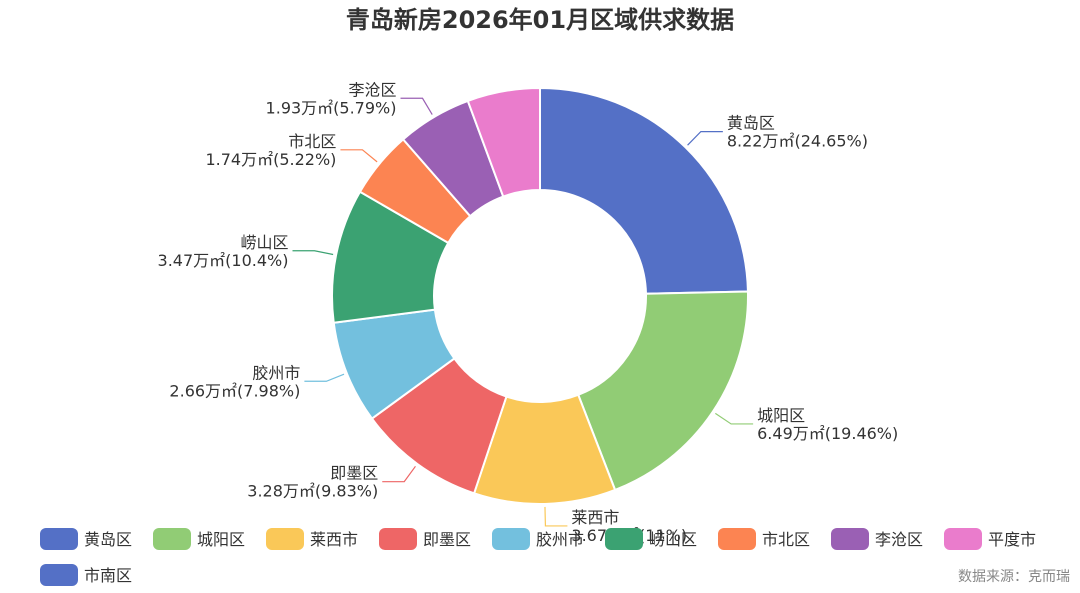  What do you see at coordinates (595, 517) in the screenshot?
I see `slice-3-name-label: 莱西市` at bounding box center [595, 517].